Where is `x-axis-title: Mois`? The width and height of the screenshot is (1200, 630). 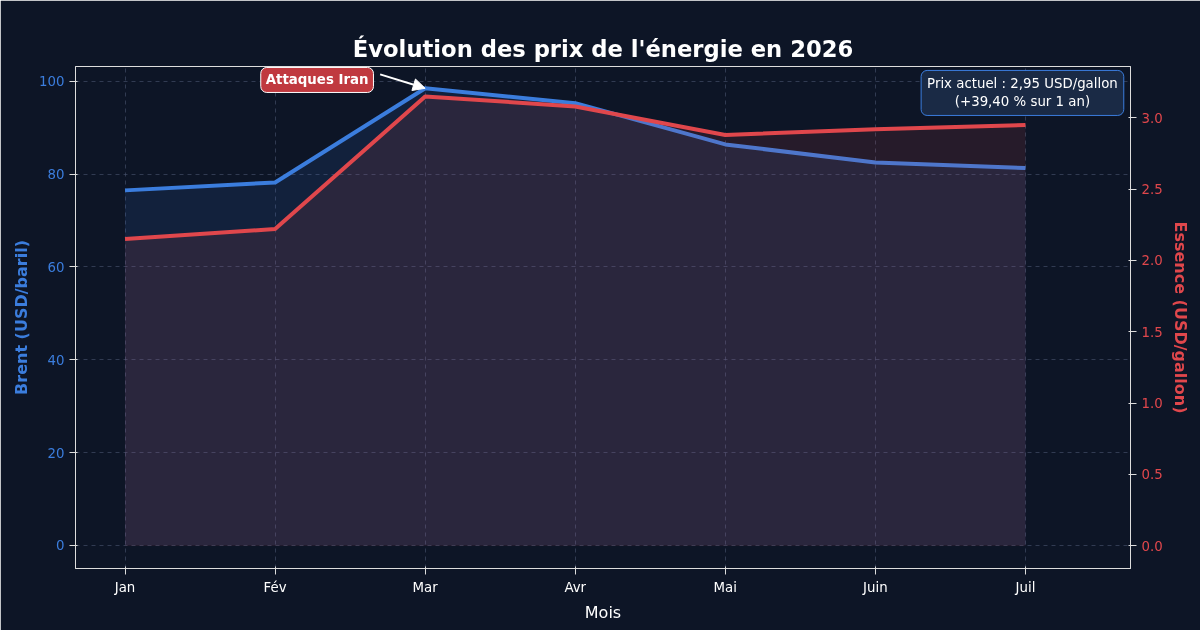 x-axis-title: Mois is located at coordinates (603, 612).